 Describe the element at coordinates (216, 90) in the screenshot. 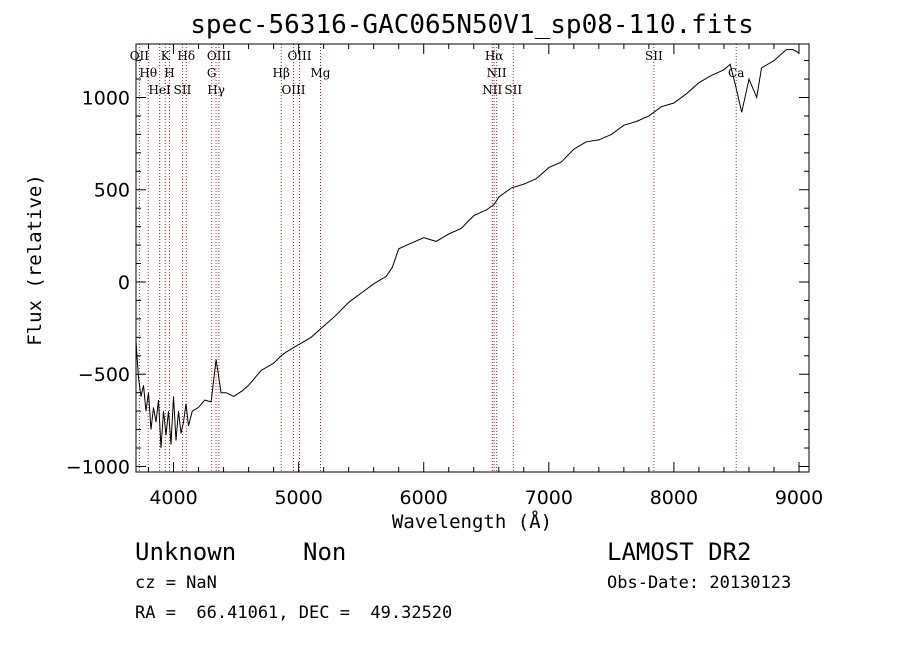

I see `line-label: Hγ` at that location.